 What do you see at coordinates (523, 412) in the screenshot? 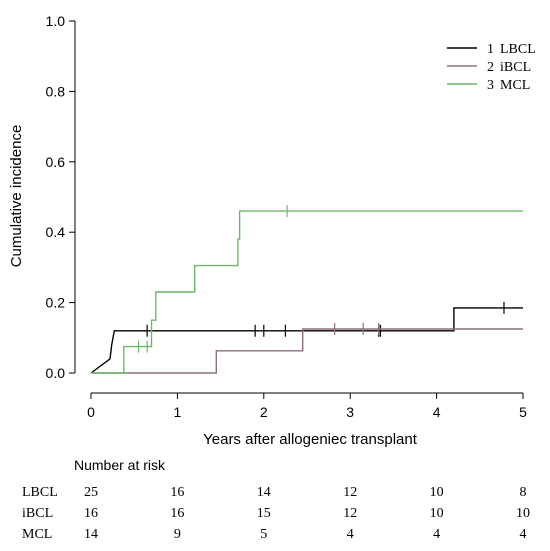
I see `x-tick-label: 5` at bounding box center [523, 412].